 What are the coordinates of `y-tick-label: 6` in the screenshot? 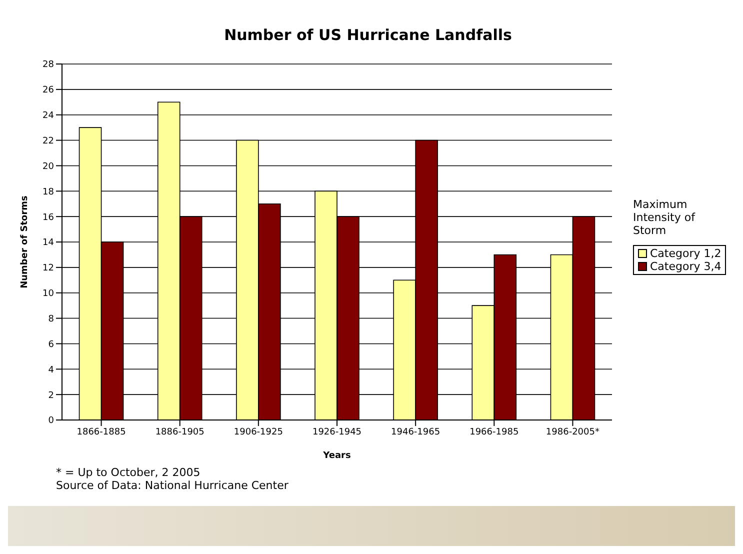 It's located at (51, 345).